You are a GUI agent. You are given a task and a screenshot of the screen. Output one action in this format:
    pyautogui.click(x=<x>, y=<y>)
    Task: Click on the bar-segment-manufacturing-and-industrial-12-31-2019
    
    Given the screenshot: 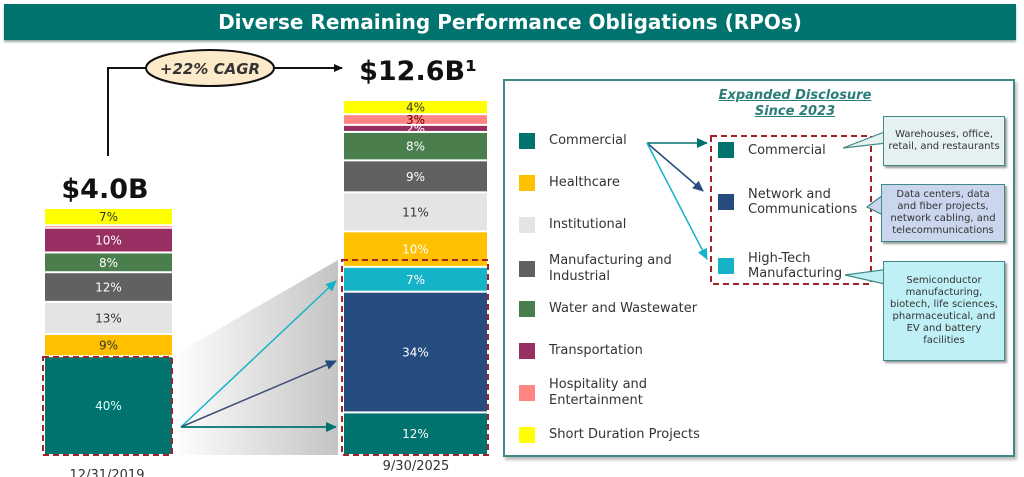 What is the action you would take?
    pyautogui.click(x=108, y=287)
    